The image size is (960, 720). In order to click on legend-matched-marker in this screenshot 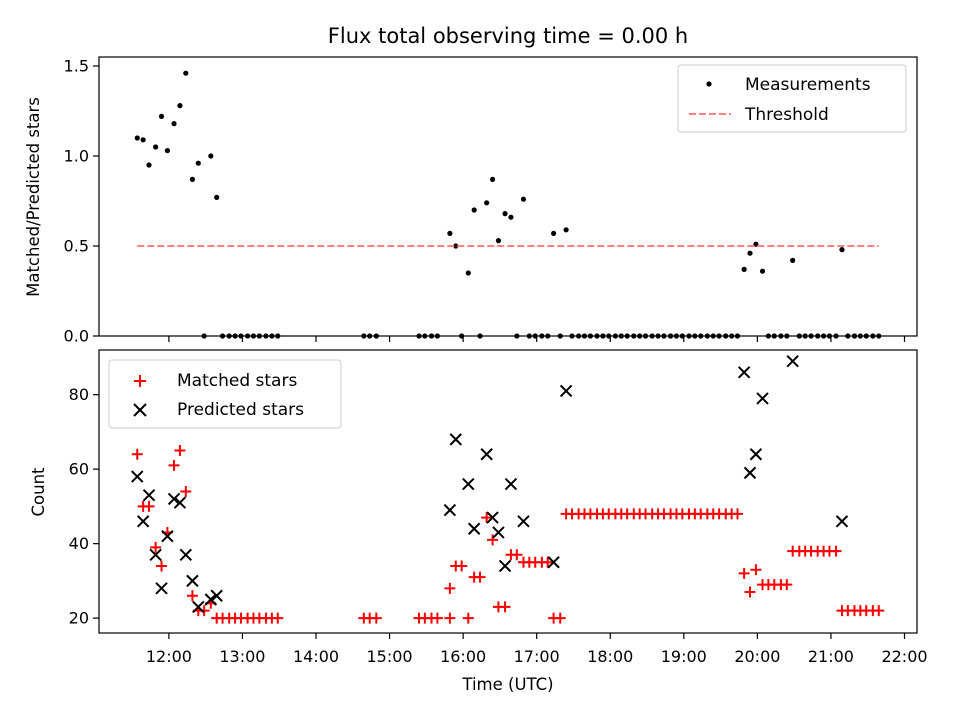, I will do `click(140, 381)`.